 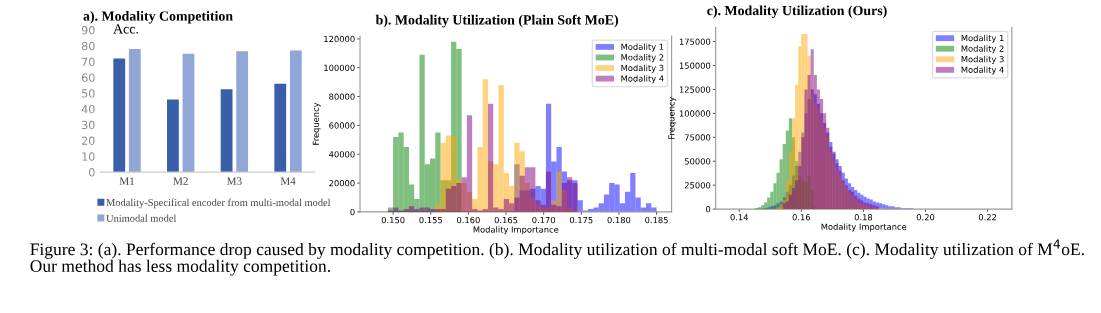 I want to click on legend-label: Modality-Specifical encoder from multi-modal model, so click(x=218, y=203).